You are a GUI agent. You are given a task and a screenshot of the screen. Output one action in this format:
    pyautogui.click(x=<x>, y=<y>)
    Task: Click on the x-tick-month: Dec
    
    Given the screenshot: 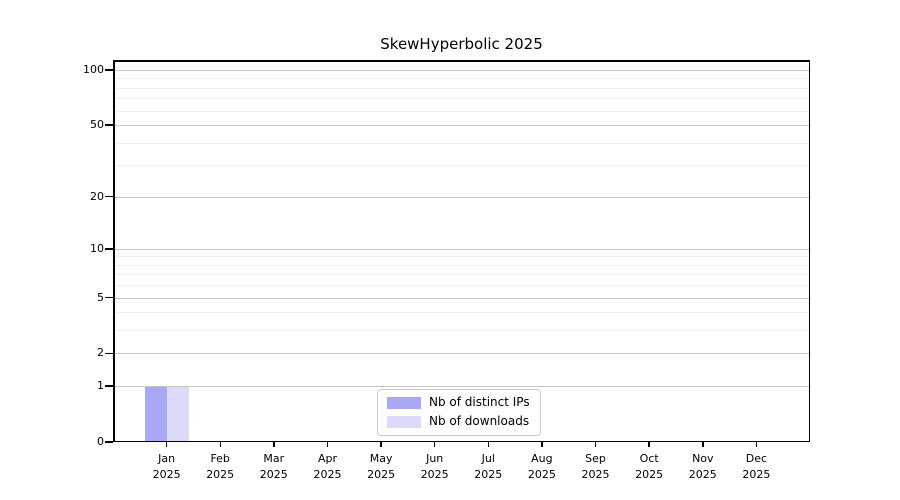 What is the action you would take?
    pyautogui.click(x=756, y=458)
    